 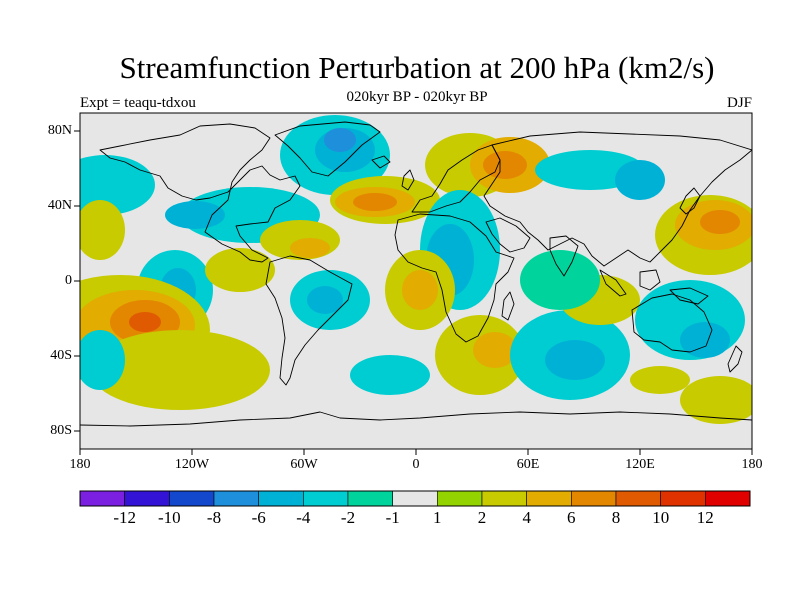 What do you see at coordinates (690, 201) in the screenshot?
I see `coastline-japan` at bounding box center [690, 201].